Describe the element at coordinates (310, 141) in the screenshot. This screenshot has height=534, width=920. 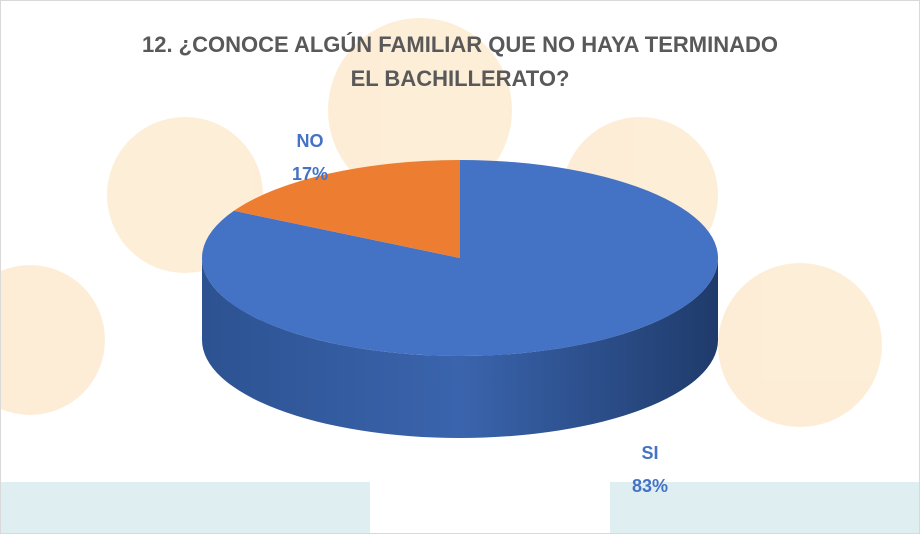
I see `data-label-name: NO` at that location.